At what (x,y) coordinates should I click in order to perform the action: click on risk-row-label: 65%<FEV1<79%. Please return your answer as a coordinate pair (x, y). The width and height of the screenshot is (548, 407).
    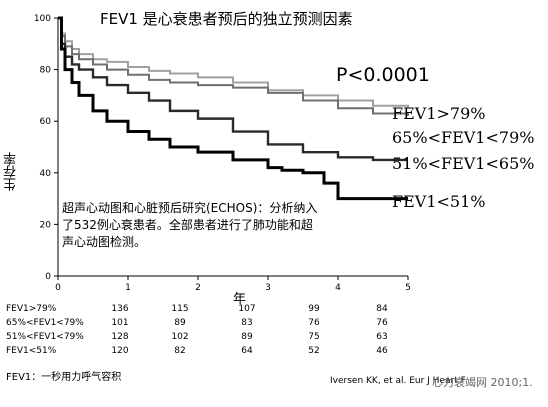
    Looking at the image, I should click on (45, 323).